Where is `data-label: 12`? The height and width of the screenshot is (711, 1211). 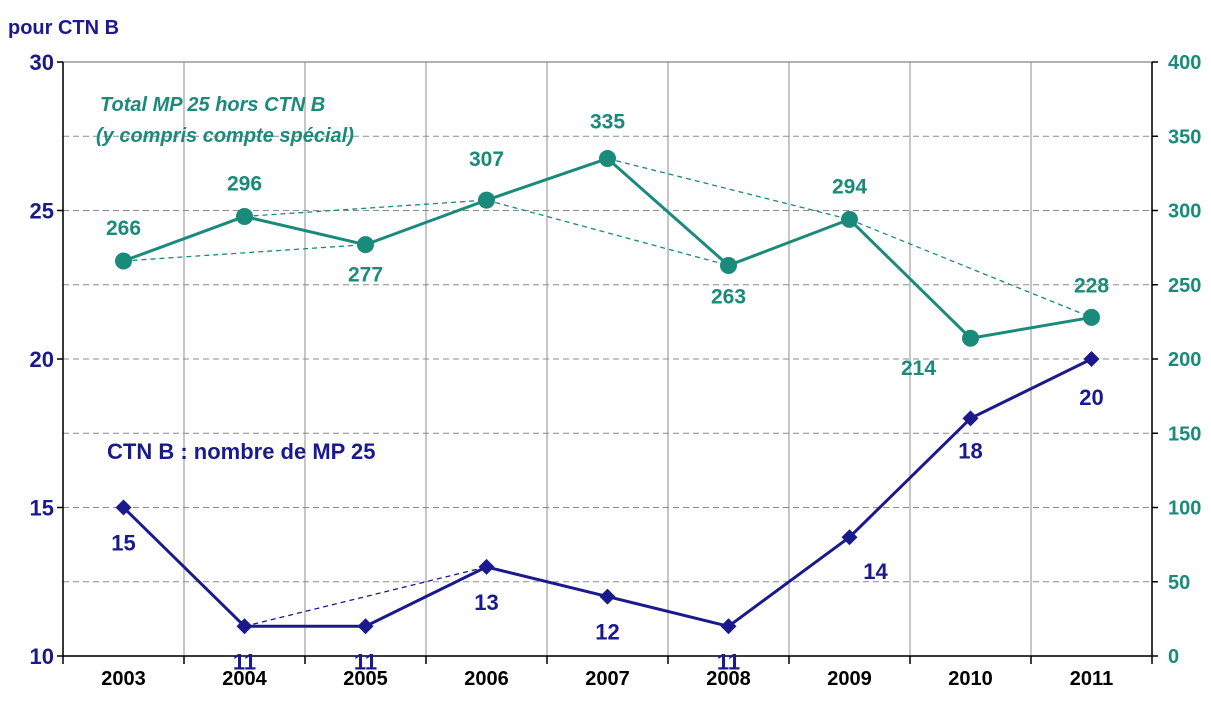 data-label: 12 is located at coordinates (607, 632).